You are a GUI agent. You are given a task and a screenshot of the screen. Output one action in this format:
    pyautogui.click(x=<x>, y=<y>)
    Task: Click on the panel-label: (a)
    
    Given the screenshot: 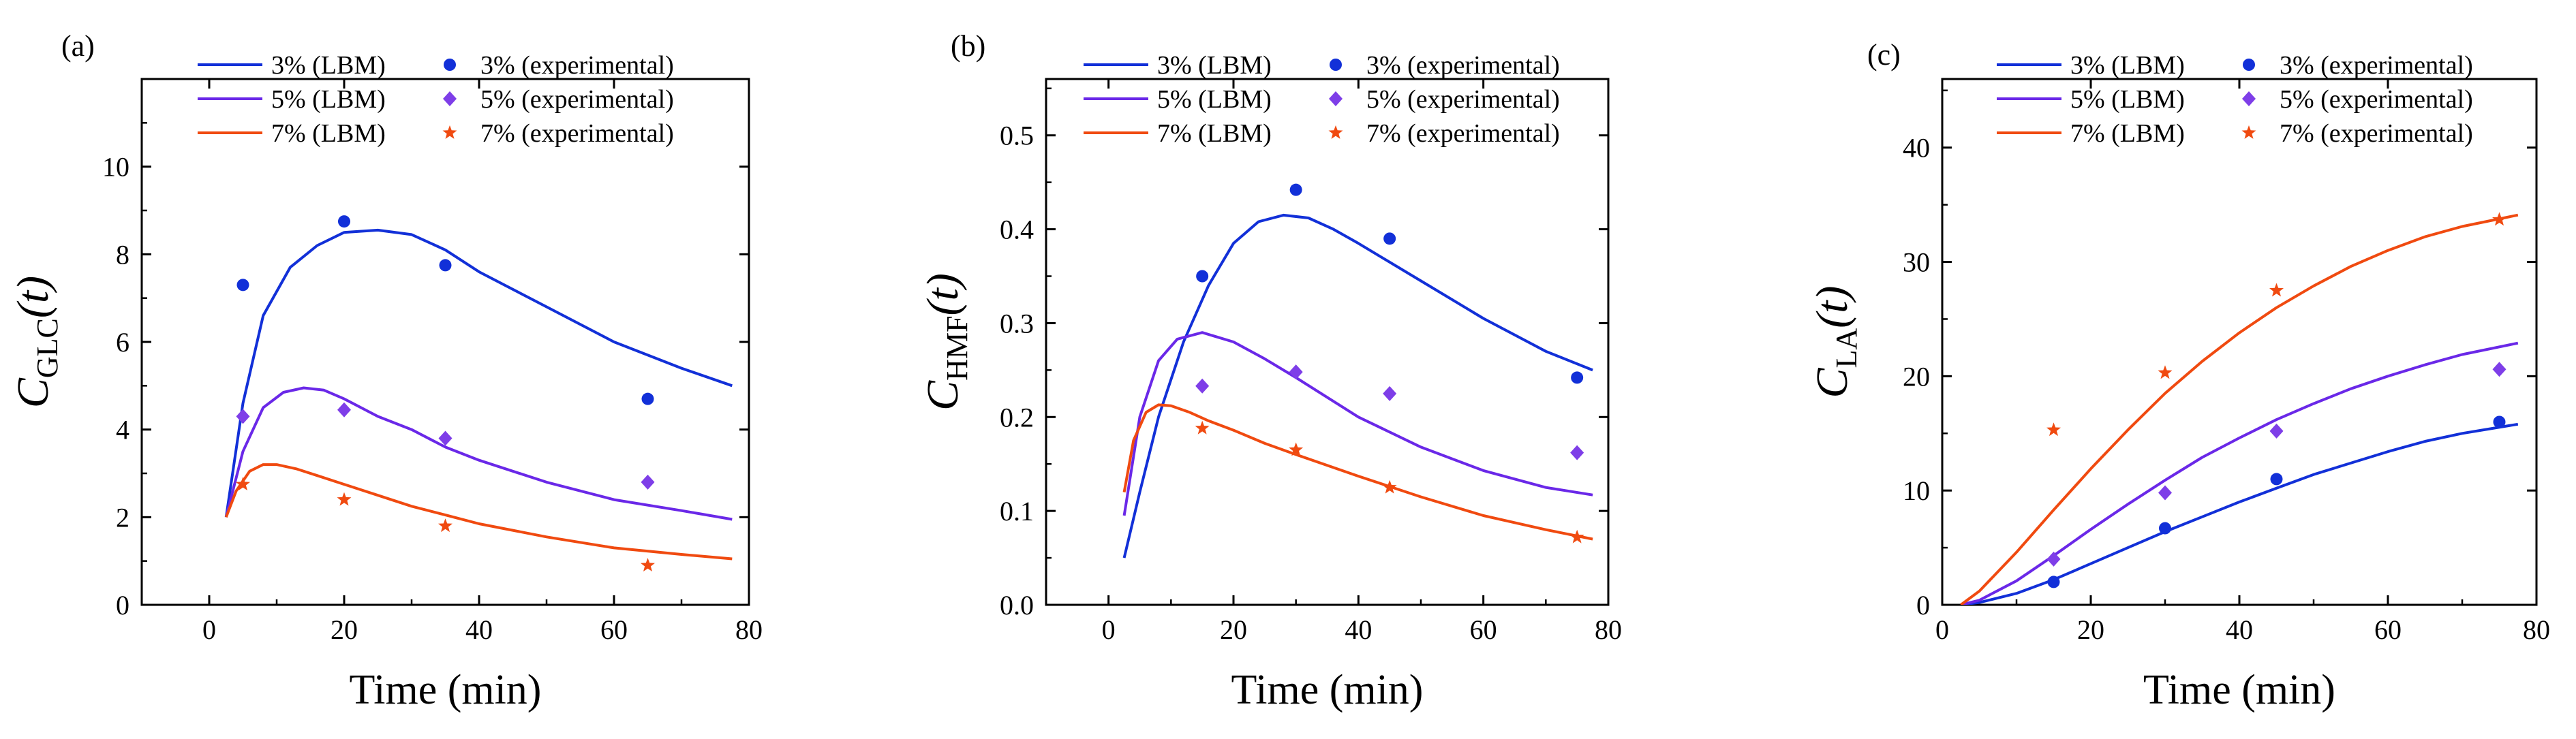 What is the action you would take?
    pyautogui.click(x=78, y=46)
    